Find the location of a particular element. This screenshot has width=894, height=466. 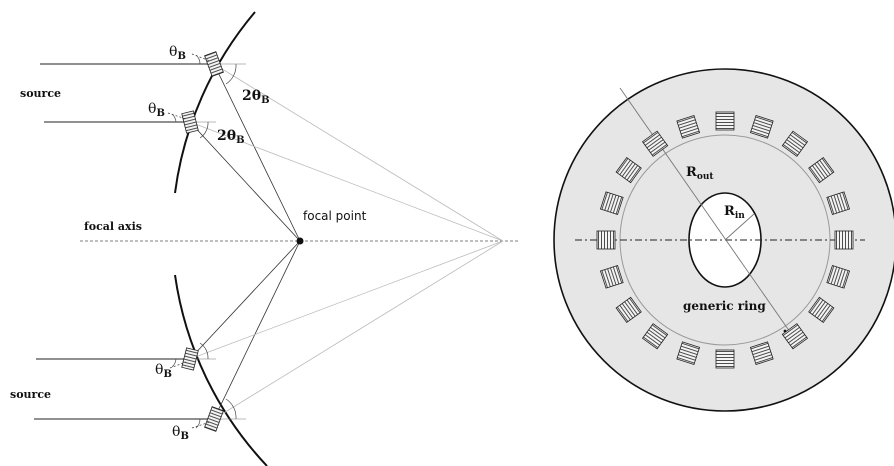

theta-label-4: θB is located at coordinates (180, 433).